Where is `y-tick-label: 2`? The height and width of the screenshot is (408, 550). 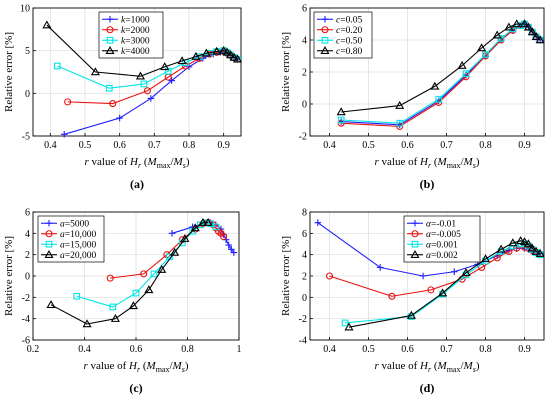
y-tick-label: 2 is located at coordinates (27, 255).